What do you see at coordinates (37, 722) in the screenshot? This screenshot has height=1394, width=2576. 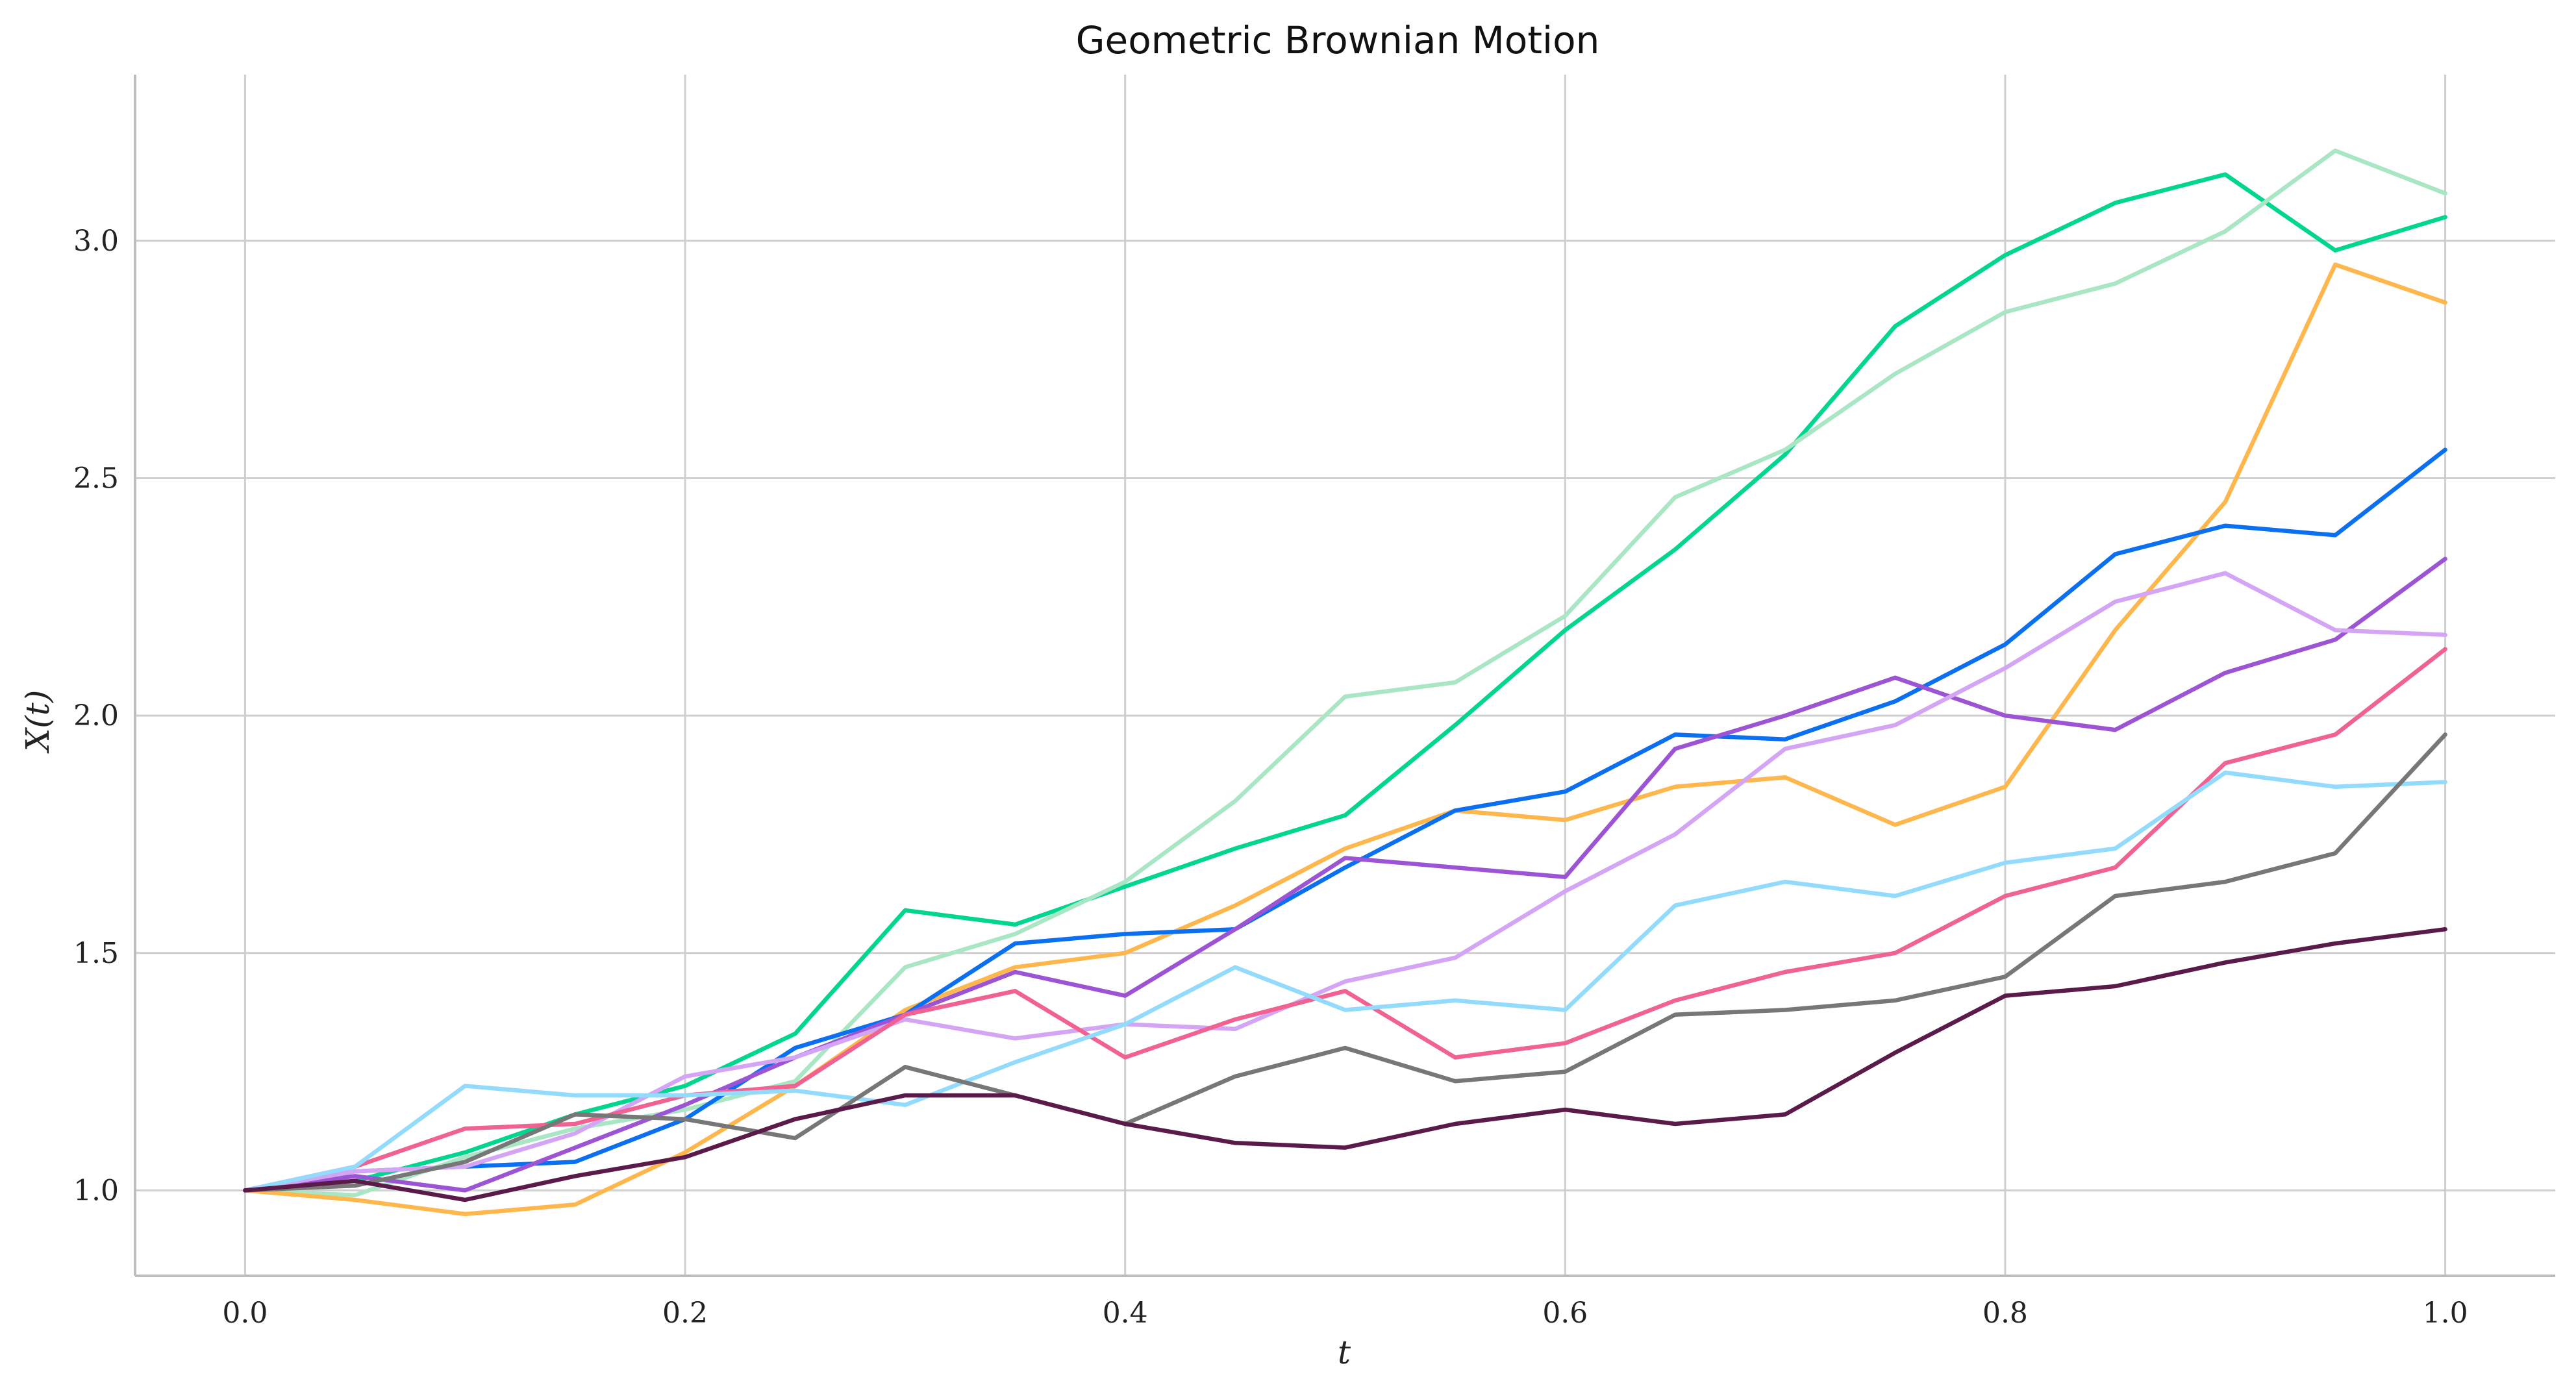 I see `y-axis-label: X(t)` at bounding box center [37, 722].